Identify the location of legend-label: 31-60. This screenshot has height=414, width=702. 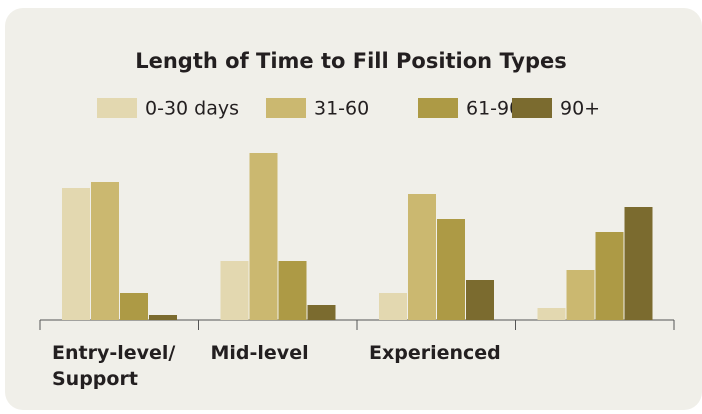
(341, 109).